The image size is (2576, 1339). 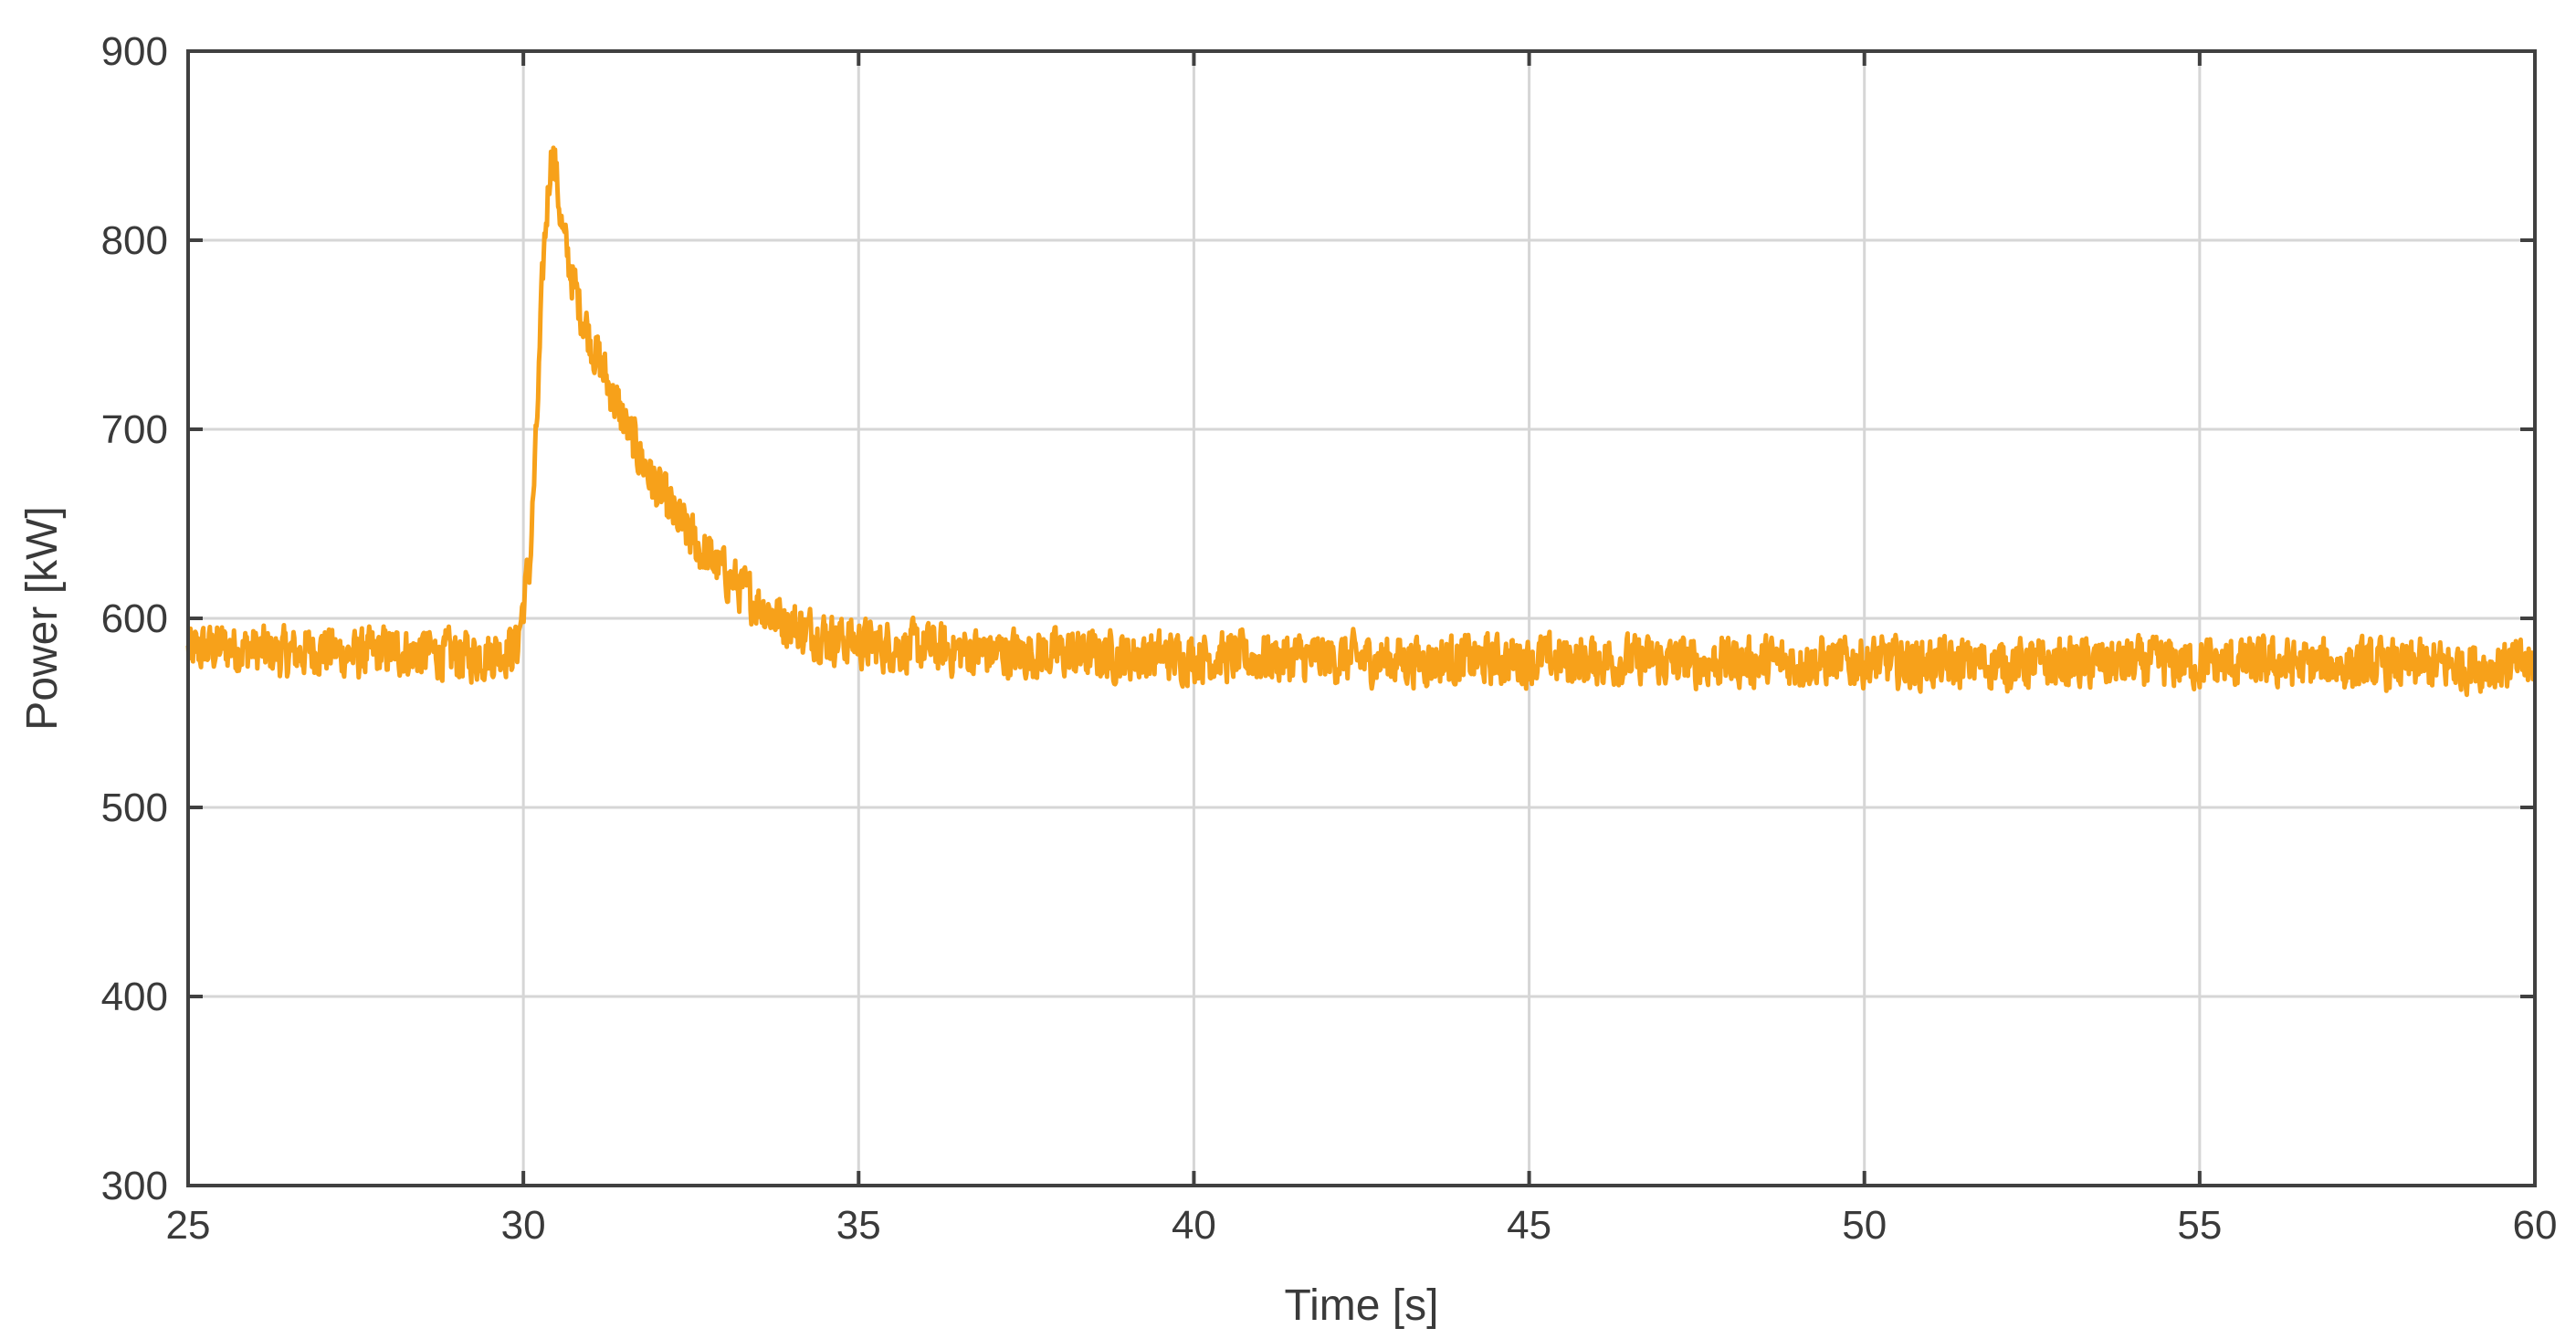 What do you see at coordinates (1194, 1225) in the screenshot?
I see `x-tick-label: 40` at bounding box center [1194, 1225].